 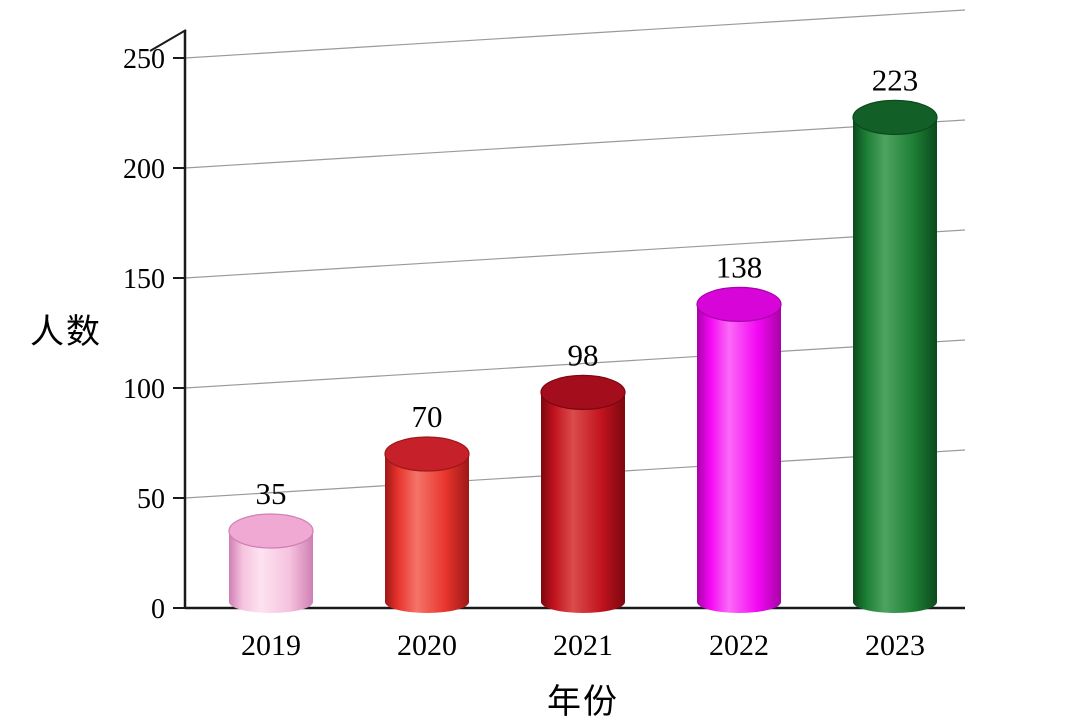 What do you see at coordinates (739, 645) in the screenshot?
I see `x-tick-label: 2022` at bounding box center [739, 645].